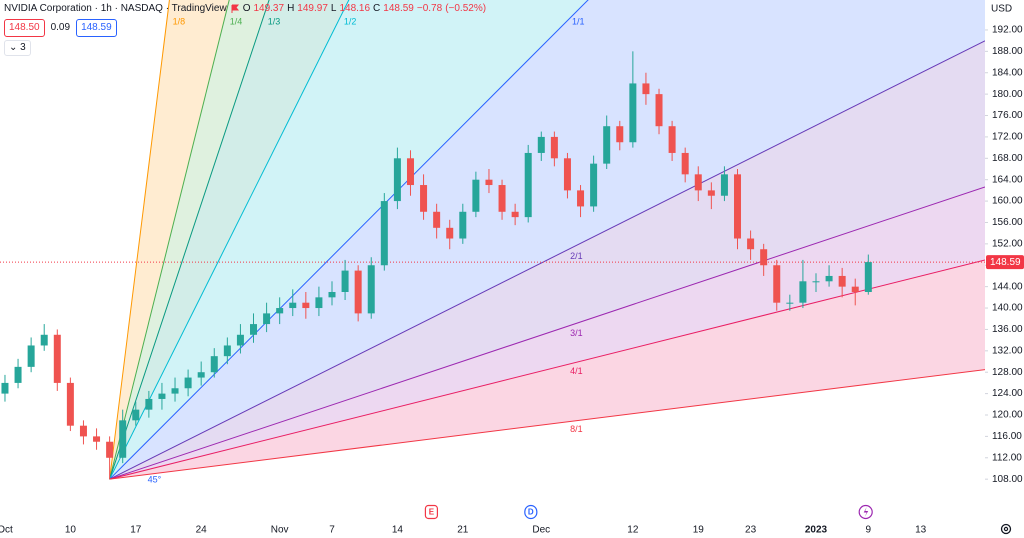  I want to click on change-pct: (−0.52%), so click(466, 8).